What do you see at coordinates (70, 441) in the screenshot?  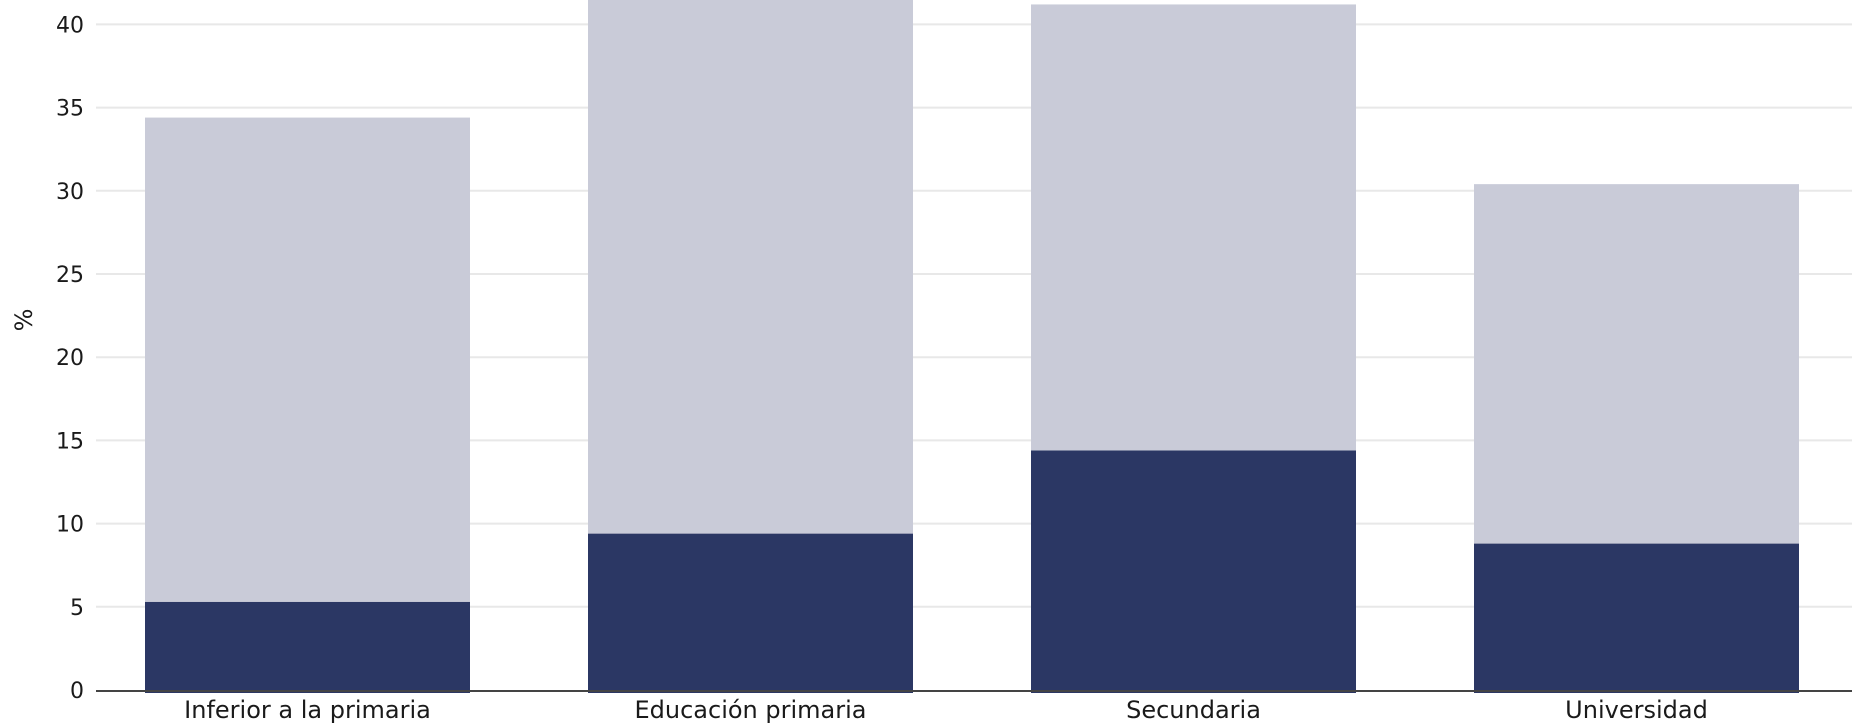 I see `y-tick-label: 15` at bounding box center [70, 441].